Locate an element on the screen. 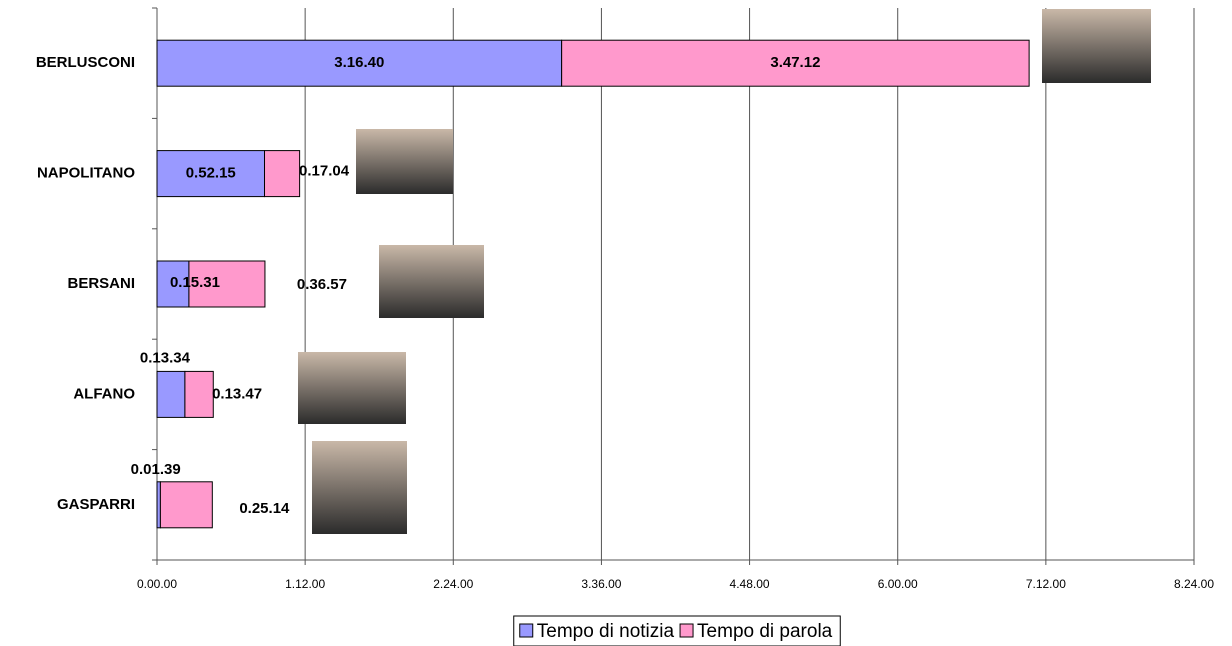  value-label: 0.13.34 is located at coordinates (165, 357).